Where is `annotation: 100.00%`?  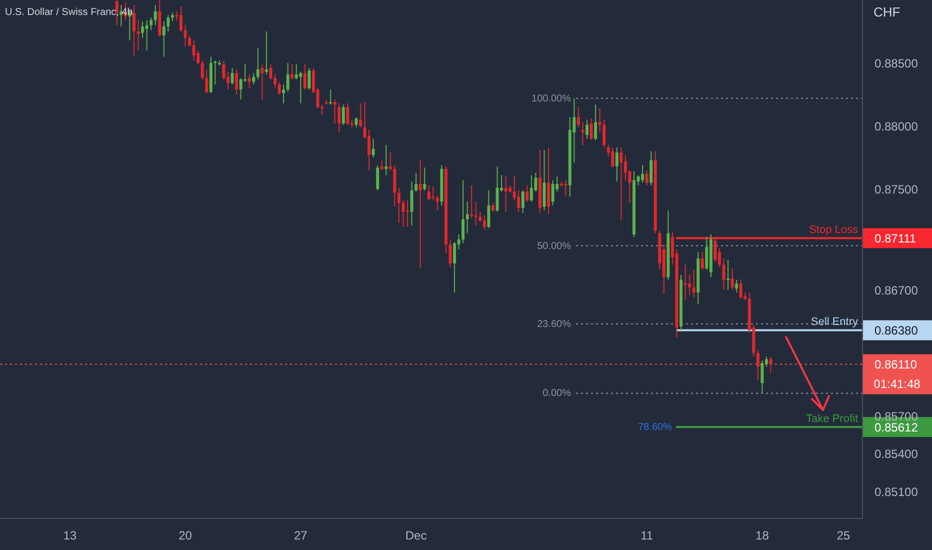 annotation: 100.00% is located at coordinates (552, 98).